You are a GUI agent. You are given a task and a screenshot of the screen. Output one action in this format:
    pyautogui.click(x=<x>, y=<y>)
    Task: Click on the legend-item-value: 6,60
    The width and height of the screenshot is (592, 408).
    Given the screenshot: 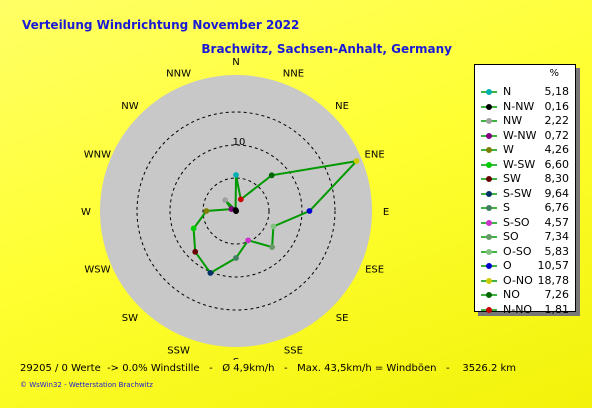 What is the action you would take?
    pyautogui.click(x=557, y=164)
    